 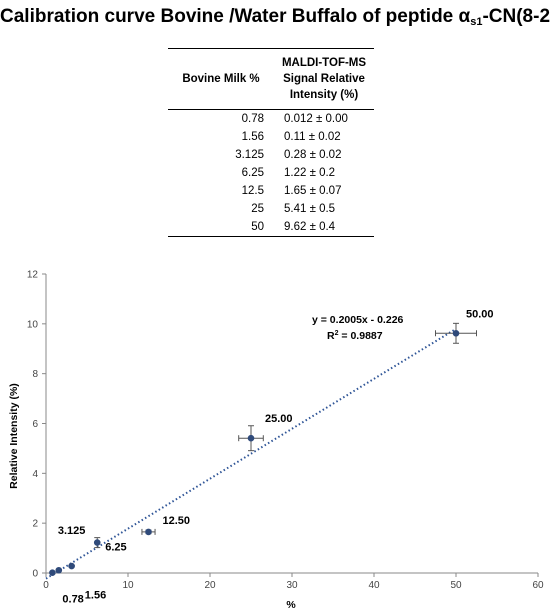 What do you see at coordinates (257, 209) in the screenshot?
I see `cell-bovine-pct: 25` at bounding box center [257, 209].